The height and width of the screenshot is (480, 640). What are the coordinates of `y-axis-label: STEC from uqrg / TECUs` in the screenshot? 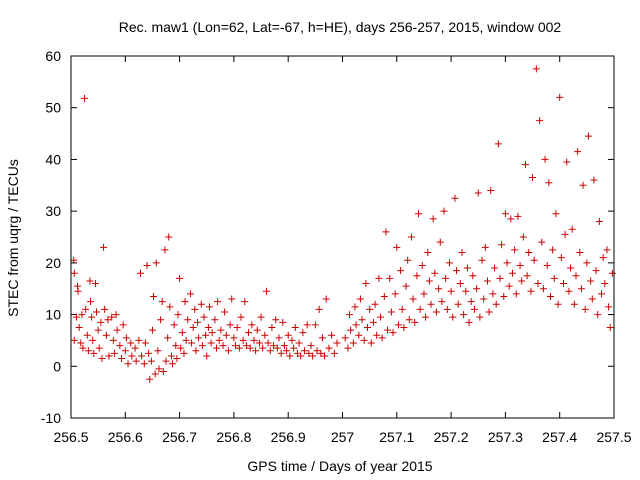 It's located at (13, 238).